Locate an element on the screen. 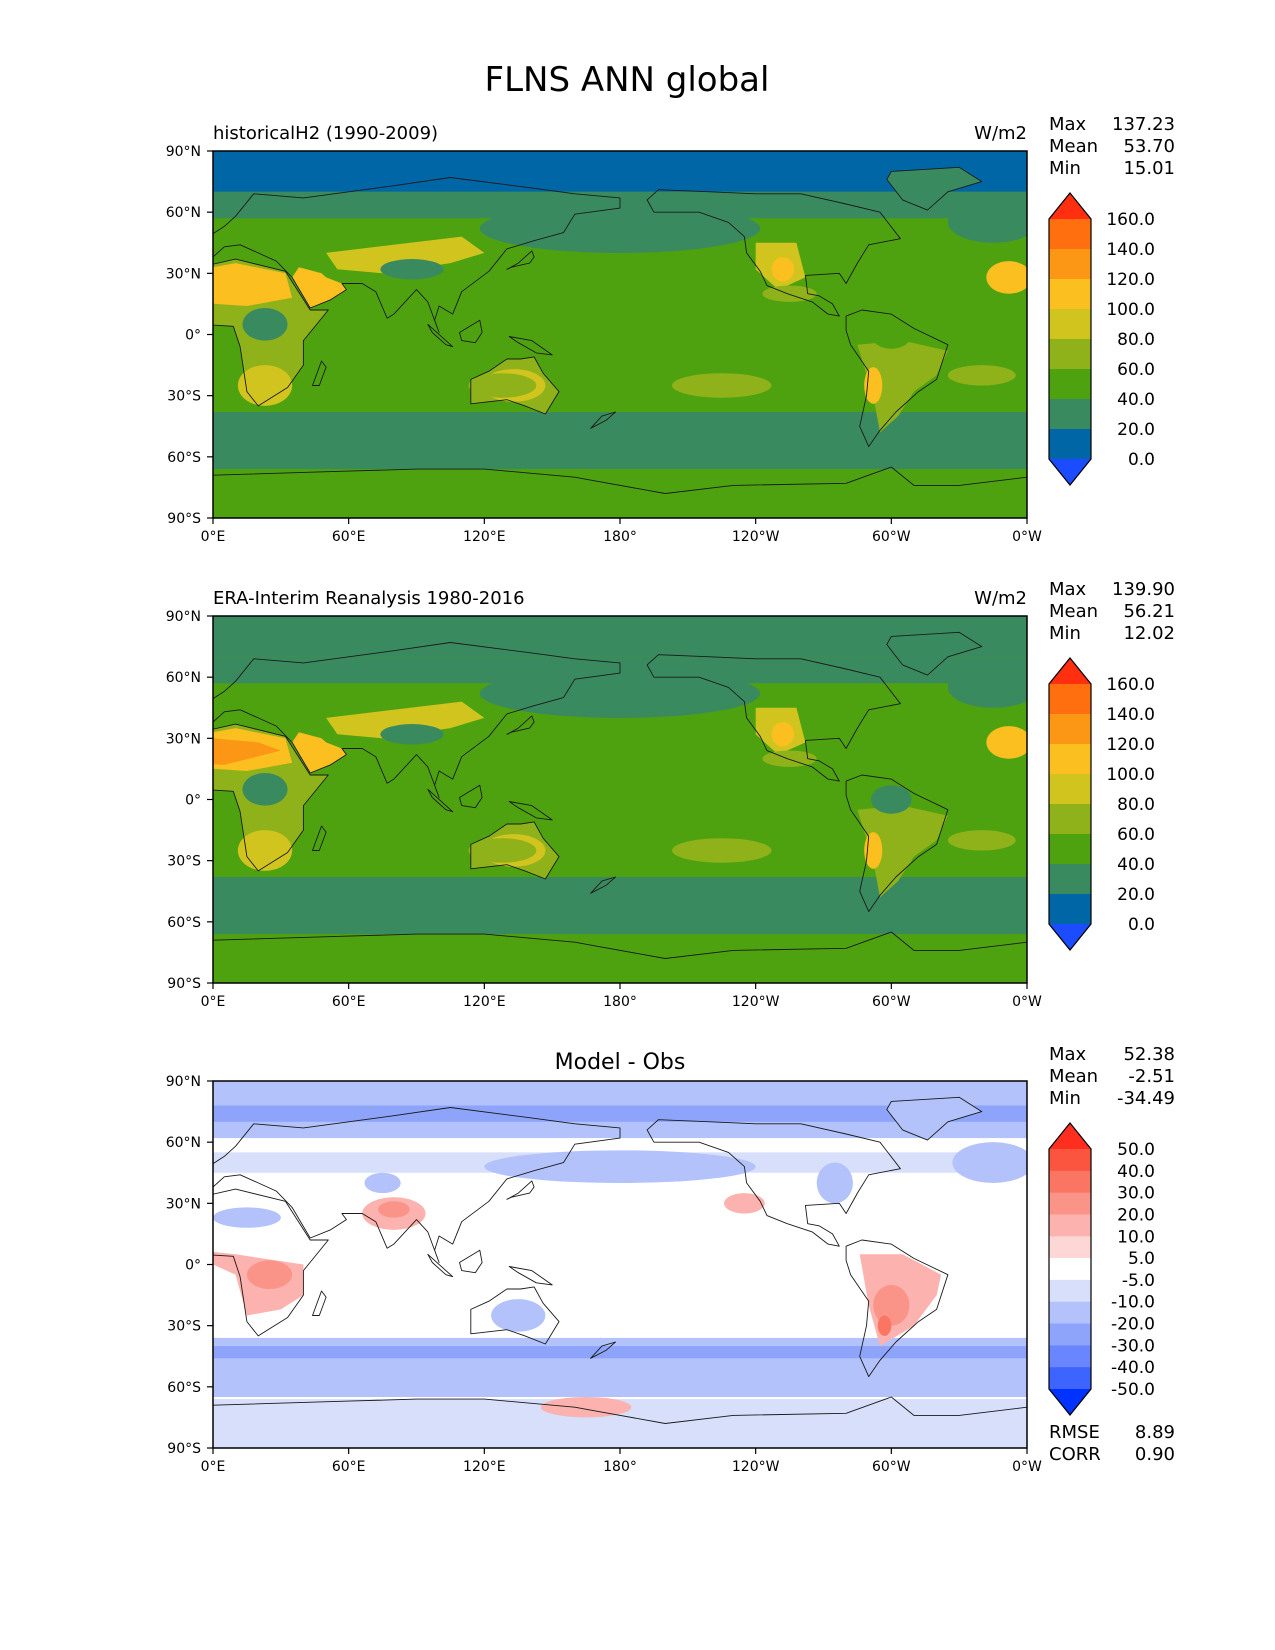 This screenshot has width=1275, height=1650. x-tick-label: 120°W is located at coordinates (756, 1467).